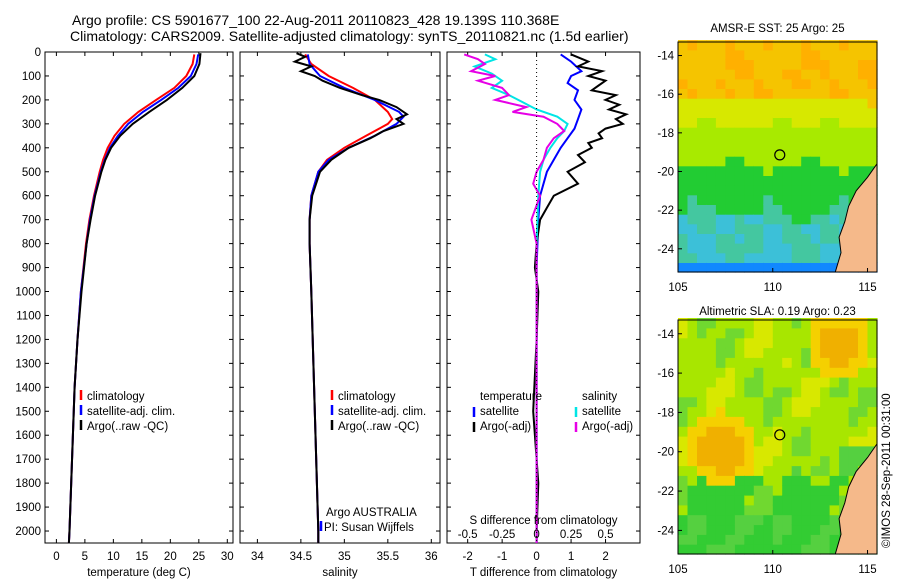 This screenshot has height=580, width=900. Describe the element at coordinates (543, 521) in the screenshot. I see `x-axis-label-top: S difference from climatology` at that location.